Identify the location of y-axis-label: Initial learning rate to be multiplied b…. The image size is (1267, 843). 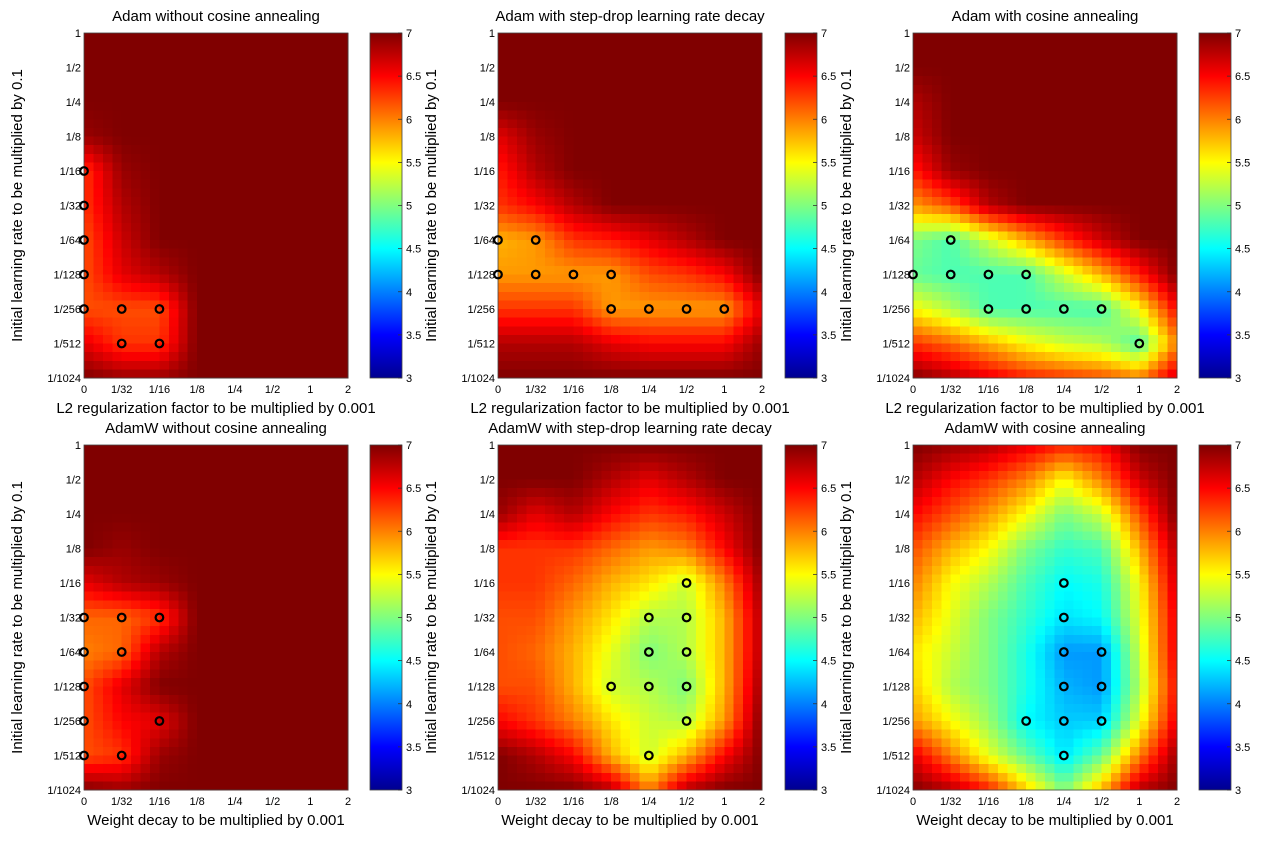
(17, 205).